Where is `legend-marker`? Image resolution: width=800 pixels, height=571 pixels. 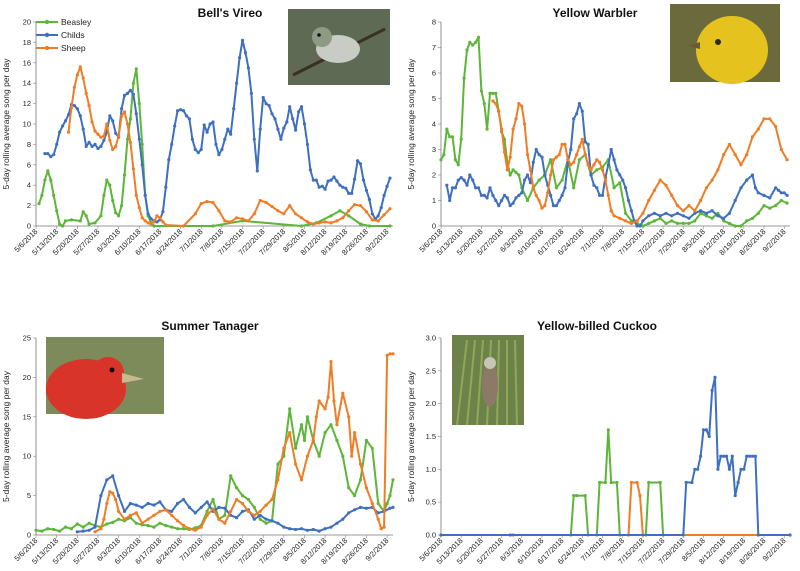
legend-marker is located at coordinates (47, 22).